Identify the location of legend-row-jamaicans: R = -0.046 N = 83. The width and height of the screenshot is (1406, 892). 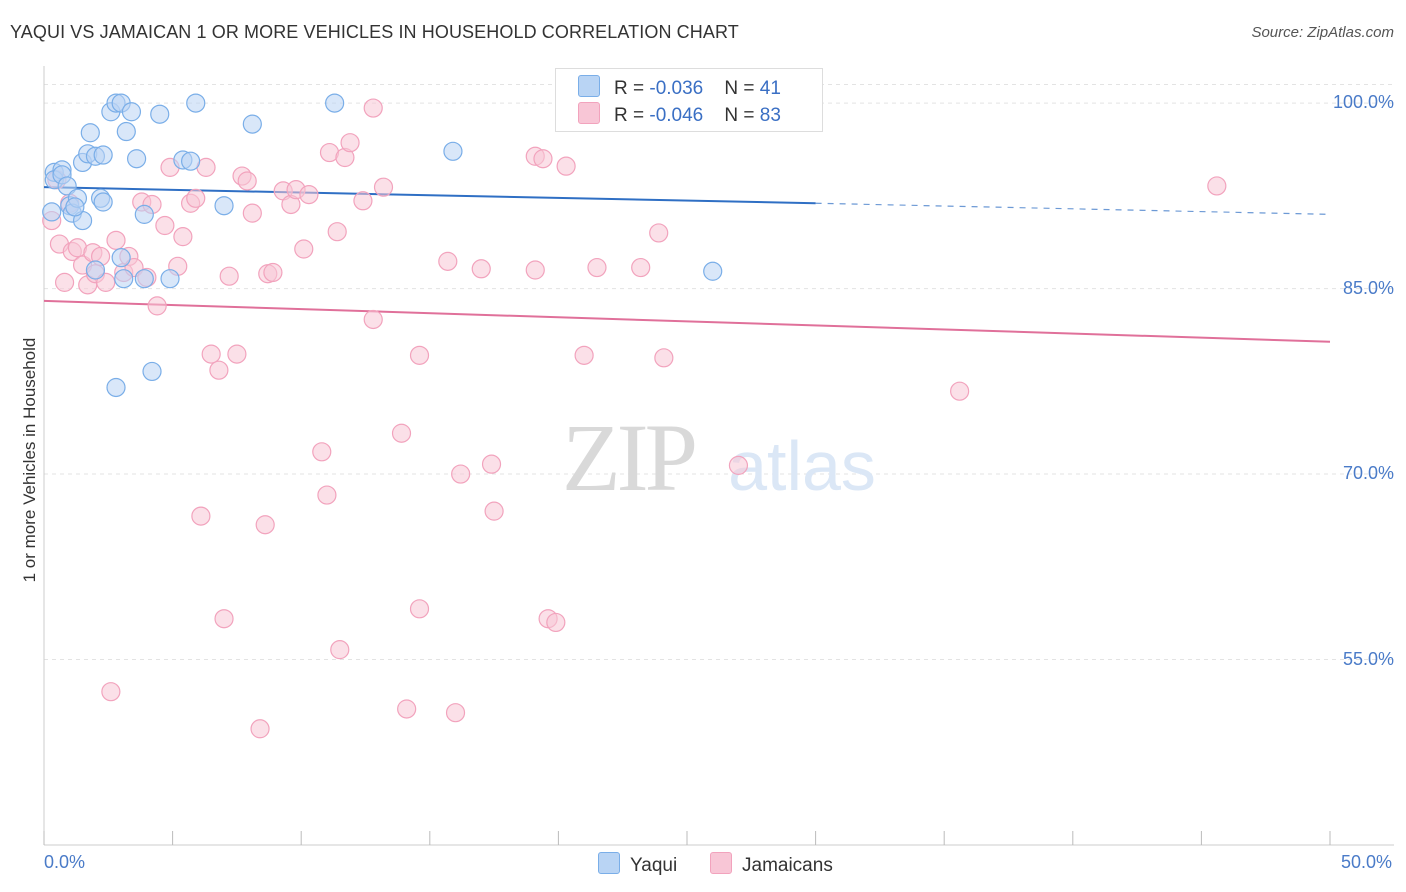
(679, 114).